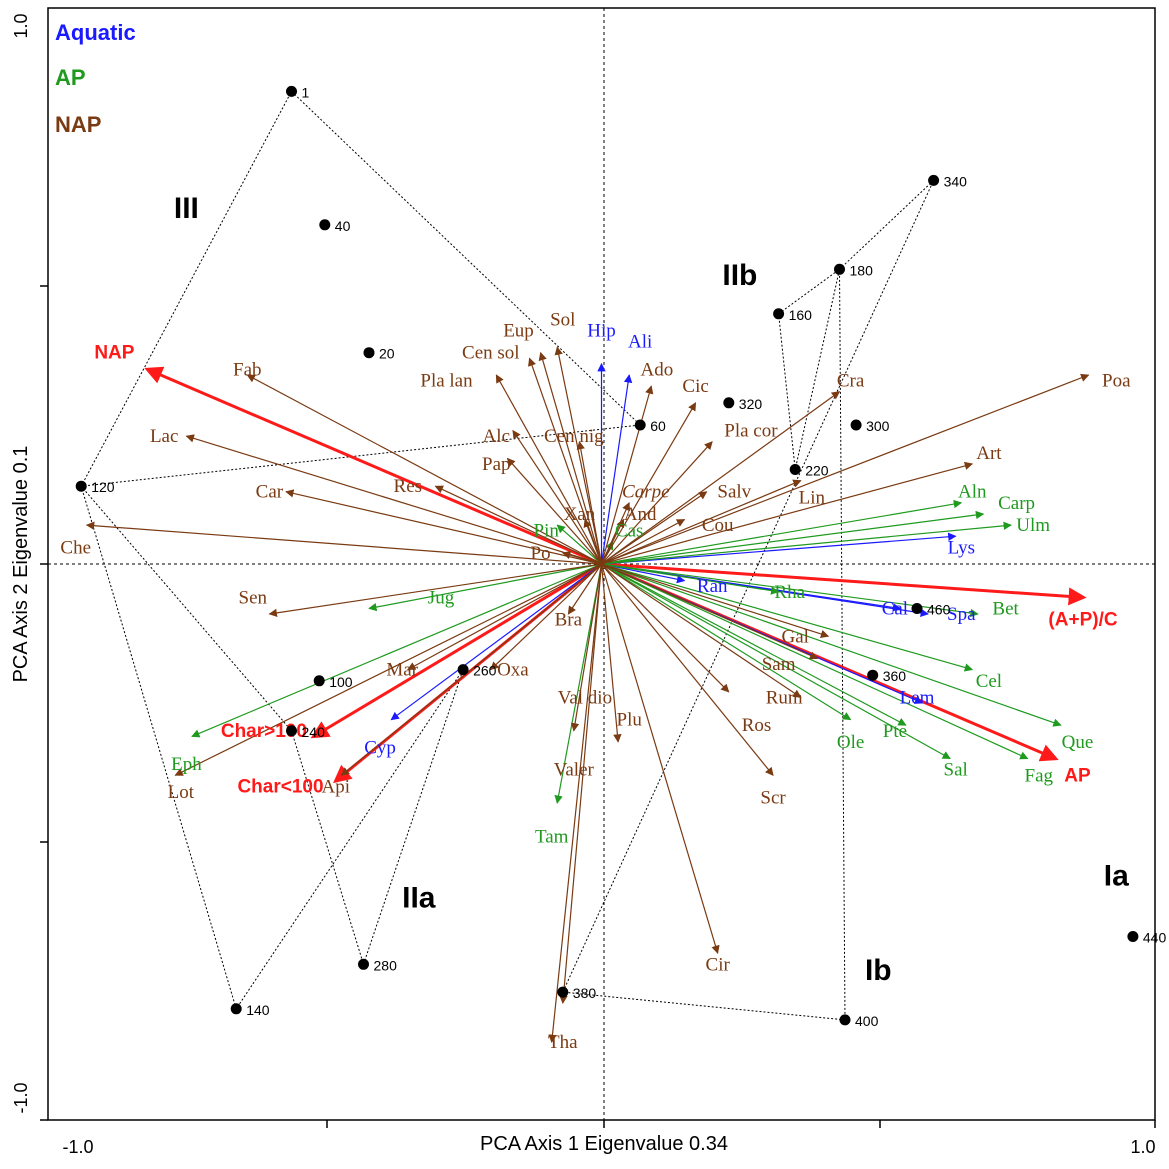 The height and width of the screenshot is (1169, 1169). I want to click on vector-po, so click(581, 557).